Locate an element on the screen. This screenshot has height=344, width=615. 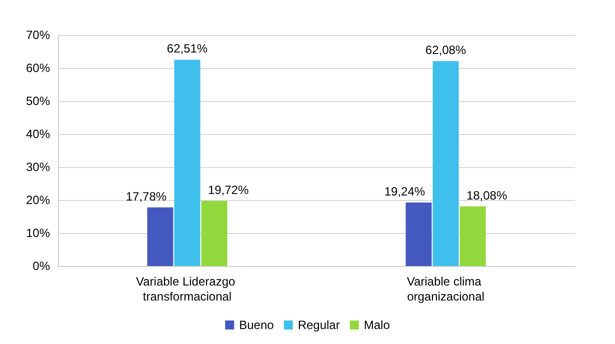
data-label: 19,24% is located at coordinates (405, 191).